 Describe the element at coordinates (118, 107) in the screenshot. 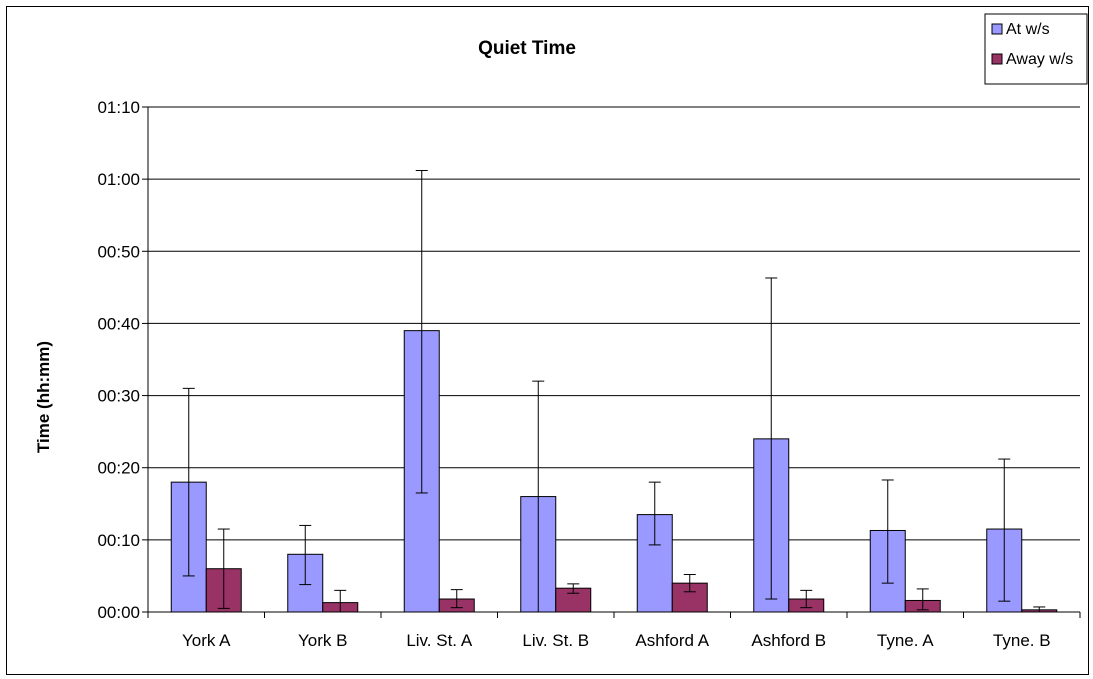

I see `y-tick-label: 01:10` at that location.